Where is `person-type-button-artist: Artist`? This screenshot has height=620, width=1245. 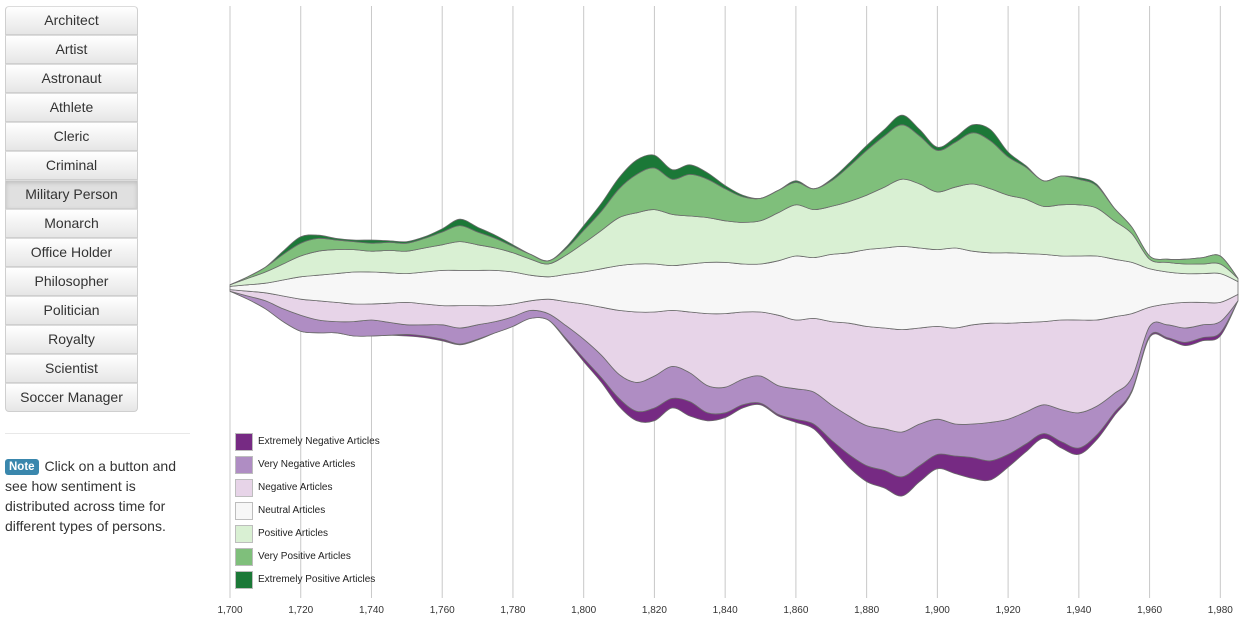 person-type-button-artist: Artist is located at coordinates (71, 49).